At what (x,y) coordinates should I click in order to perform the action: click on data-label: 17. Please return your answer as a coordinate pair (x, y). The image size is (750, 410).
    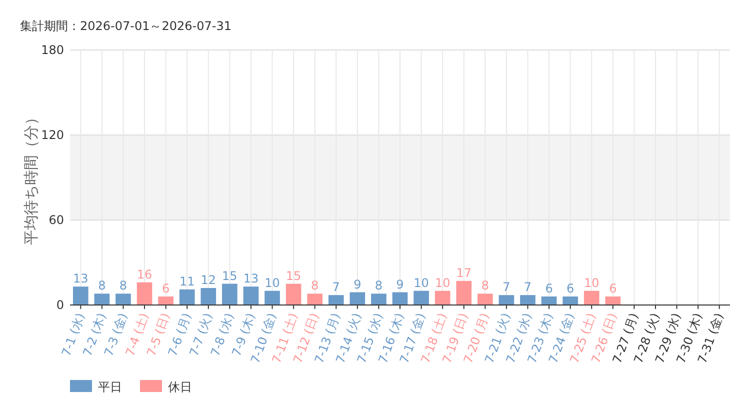
    Looking at the image, I should click on (464, 273).